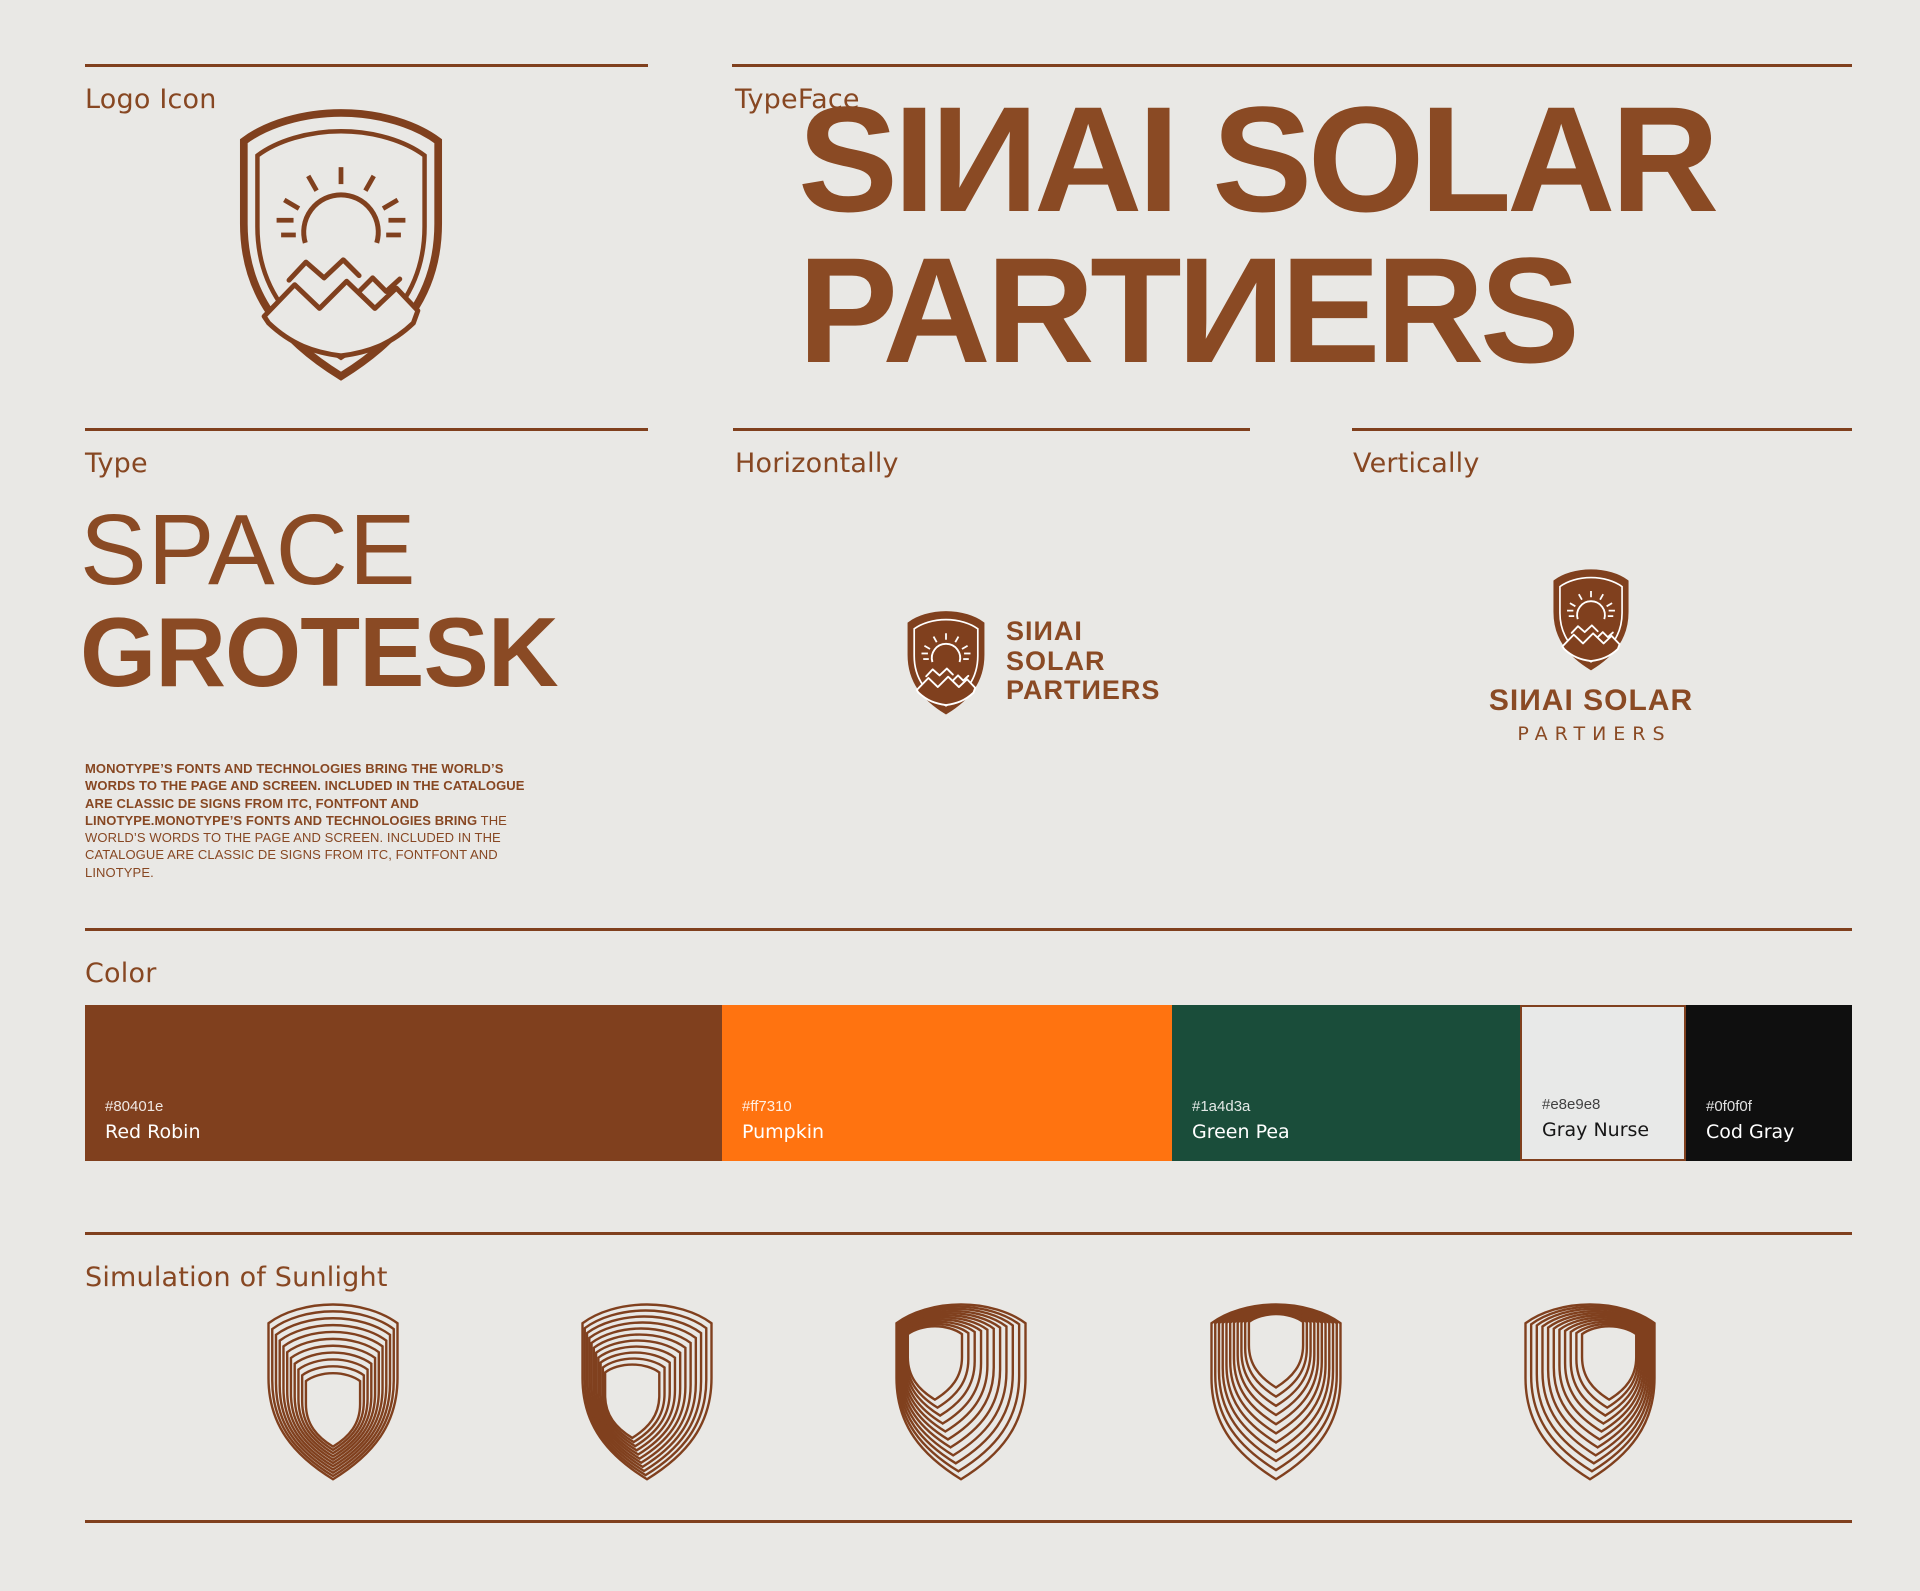 Image resolution: width=1920 pixels, height=1591 pixels. I want to click on vertical-lockup-line-2: PARTИERS, so click(1594, 734).